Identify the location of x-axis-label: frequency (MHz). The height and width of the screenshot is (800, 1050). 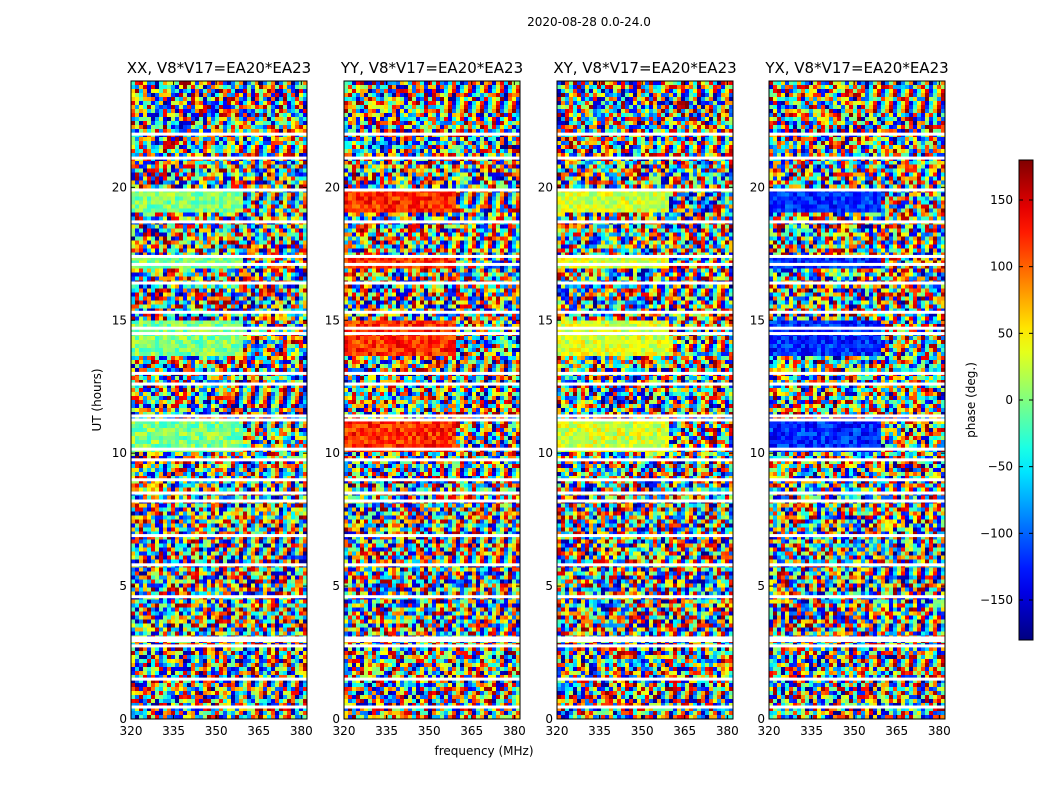
(483, 751).